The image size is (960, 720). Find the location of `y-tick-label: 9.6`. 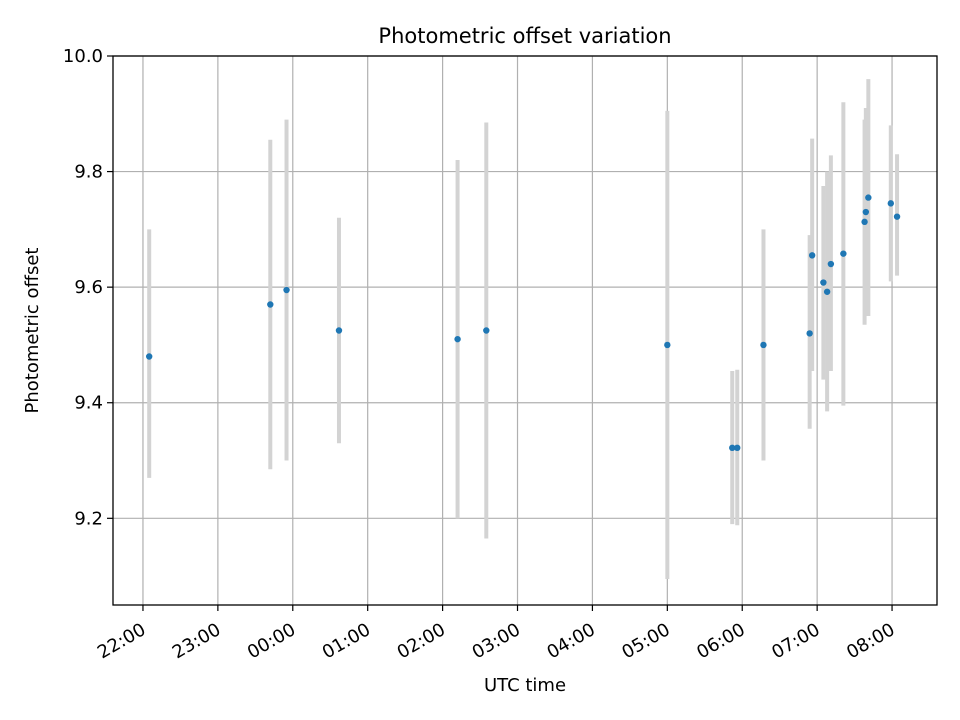

y-tick-label: 9.6 is located at coordinates (88, 287).